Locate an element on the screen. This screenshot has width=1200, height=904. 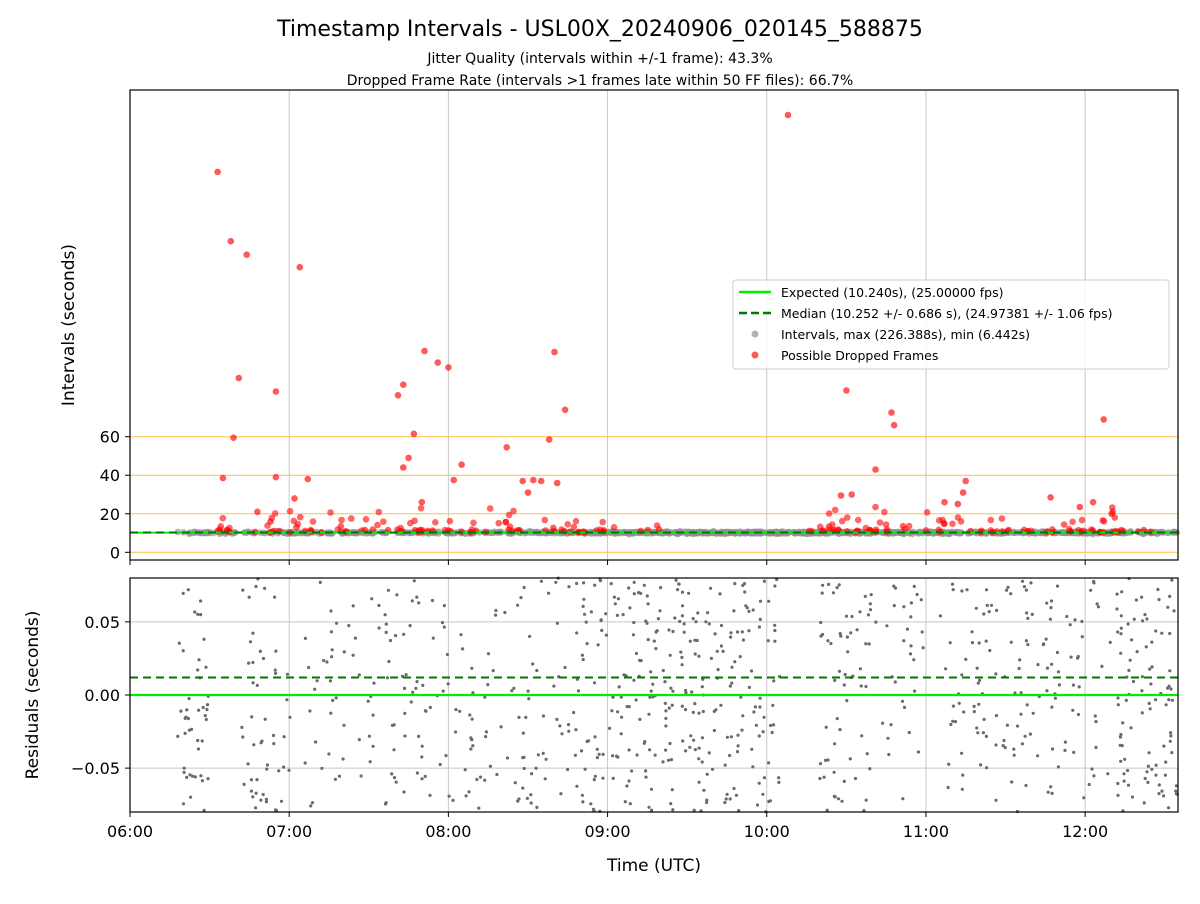
intervals-y-axis-label: Intervals (seconds) is located at coordinates (69, 325).